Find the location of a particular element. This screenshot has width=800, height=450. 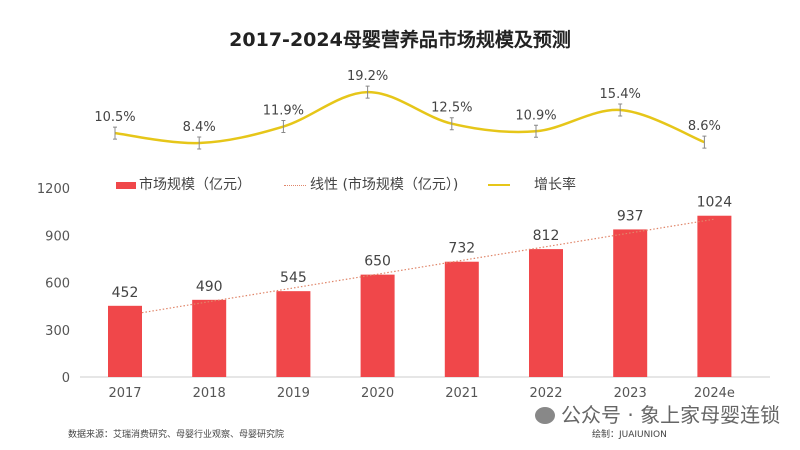

author-credit: 绘制：JUAIUNION is located at coordinates (629, 435).